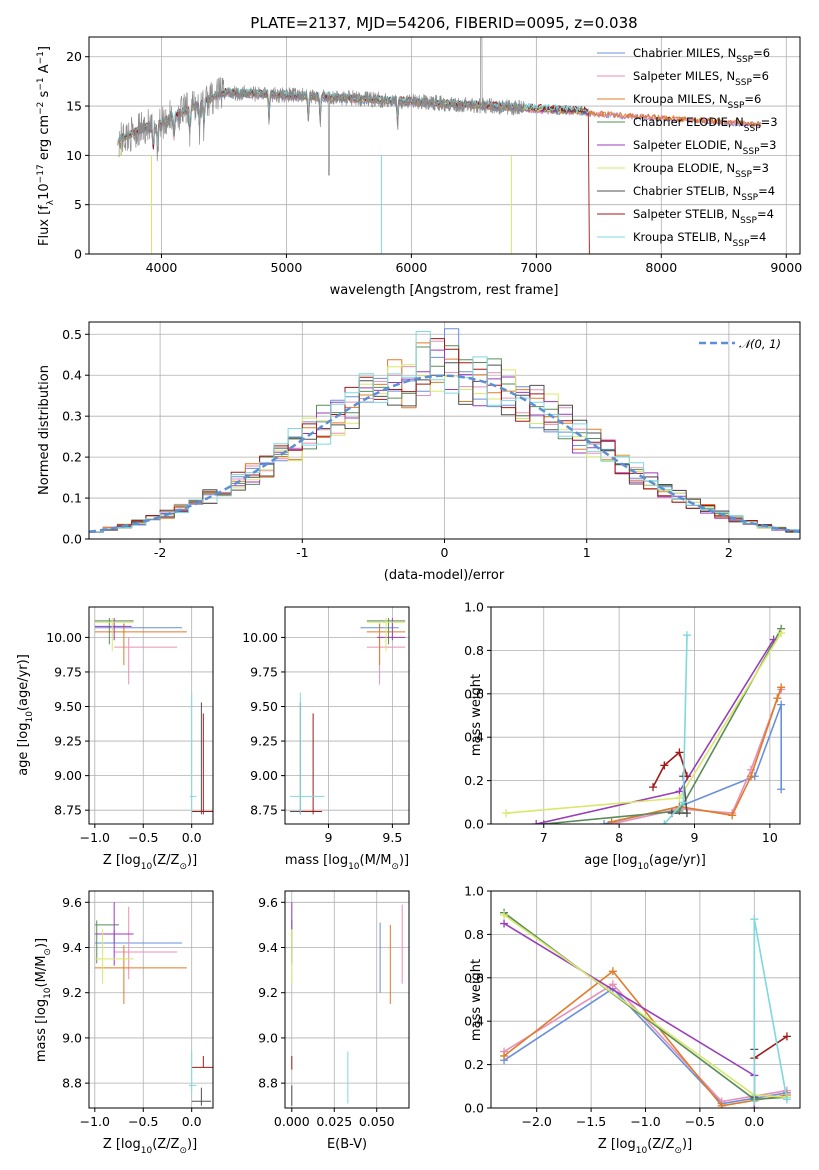  Describe the element at coordinates (680, 99) in the screenshot. I see `label-part: Kroupa MILES, N` at that location.